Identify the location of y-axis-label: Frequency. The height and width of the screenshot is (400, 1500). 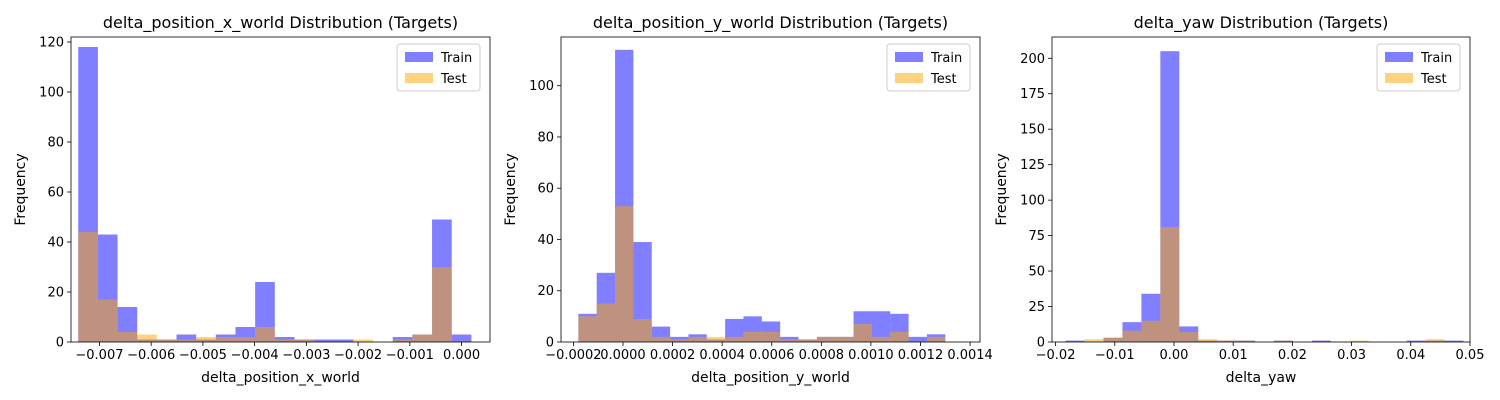
(511, 189).